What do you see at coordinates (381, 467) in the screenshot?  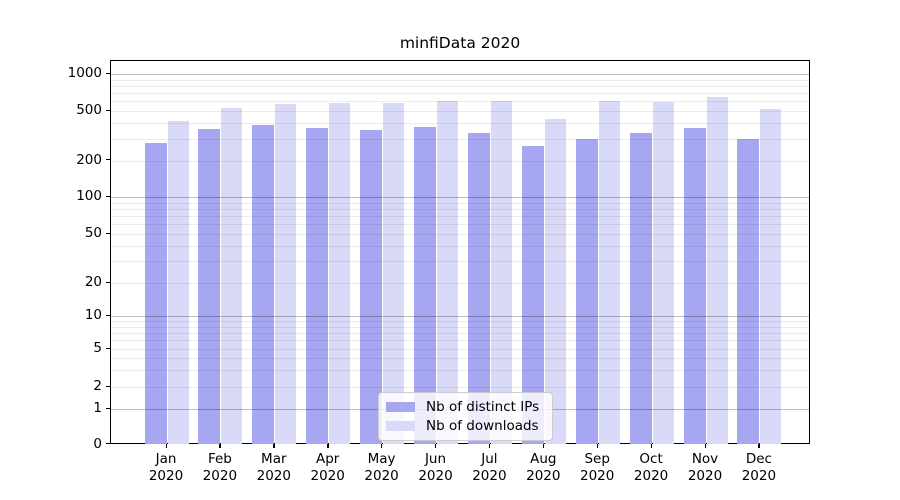 I see `x-tick-label: May 2020` at bounding box center [381, 467].